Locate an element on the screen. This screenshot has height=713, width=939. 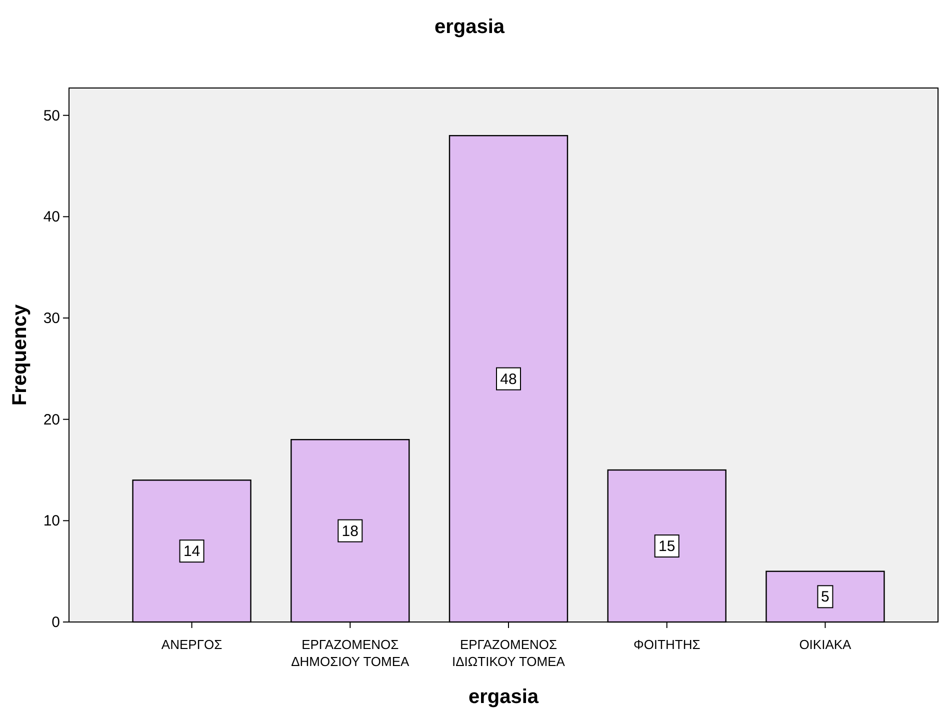
x-tick-label: ΦΟΙΤΗΤΗΣ is located at coordinates (666, 644).